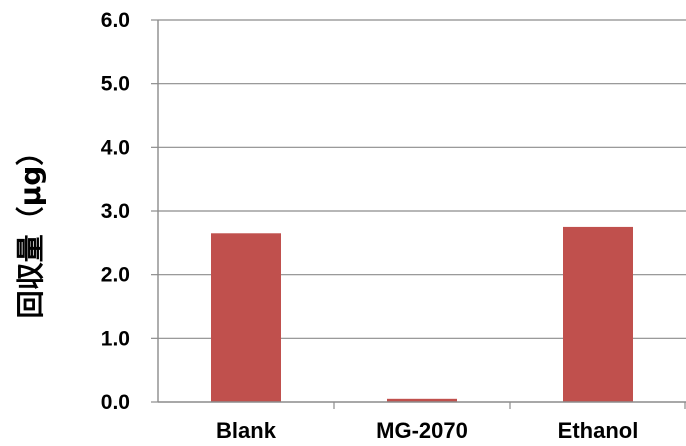  Describe the element at coordinates (598, 314) in the screenshot. I see `bar-ethanol` at that location.